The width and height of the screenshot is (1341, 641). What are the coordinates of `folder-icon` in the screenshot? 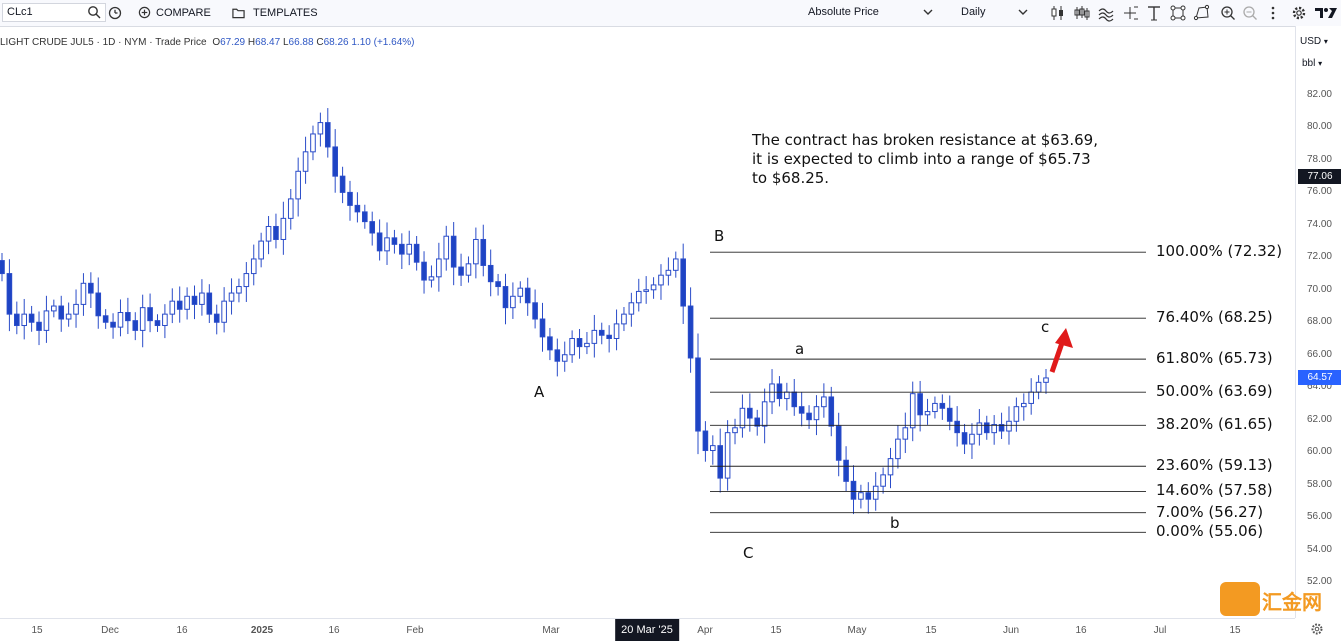 It's located at (238, 13).